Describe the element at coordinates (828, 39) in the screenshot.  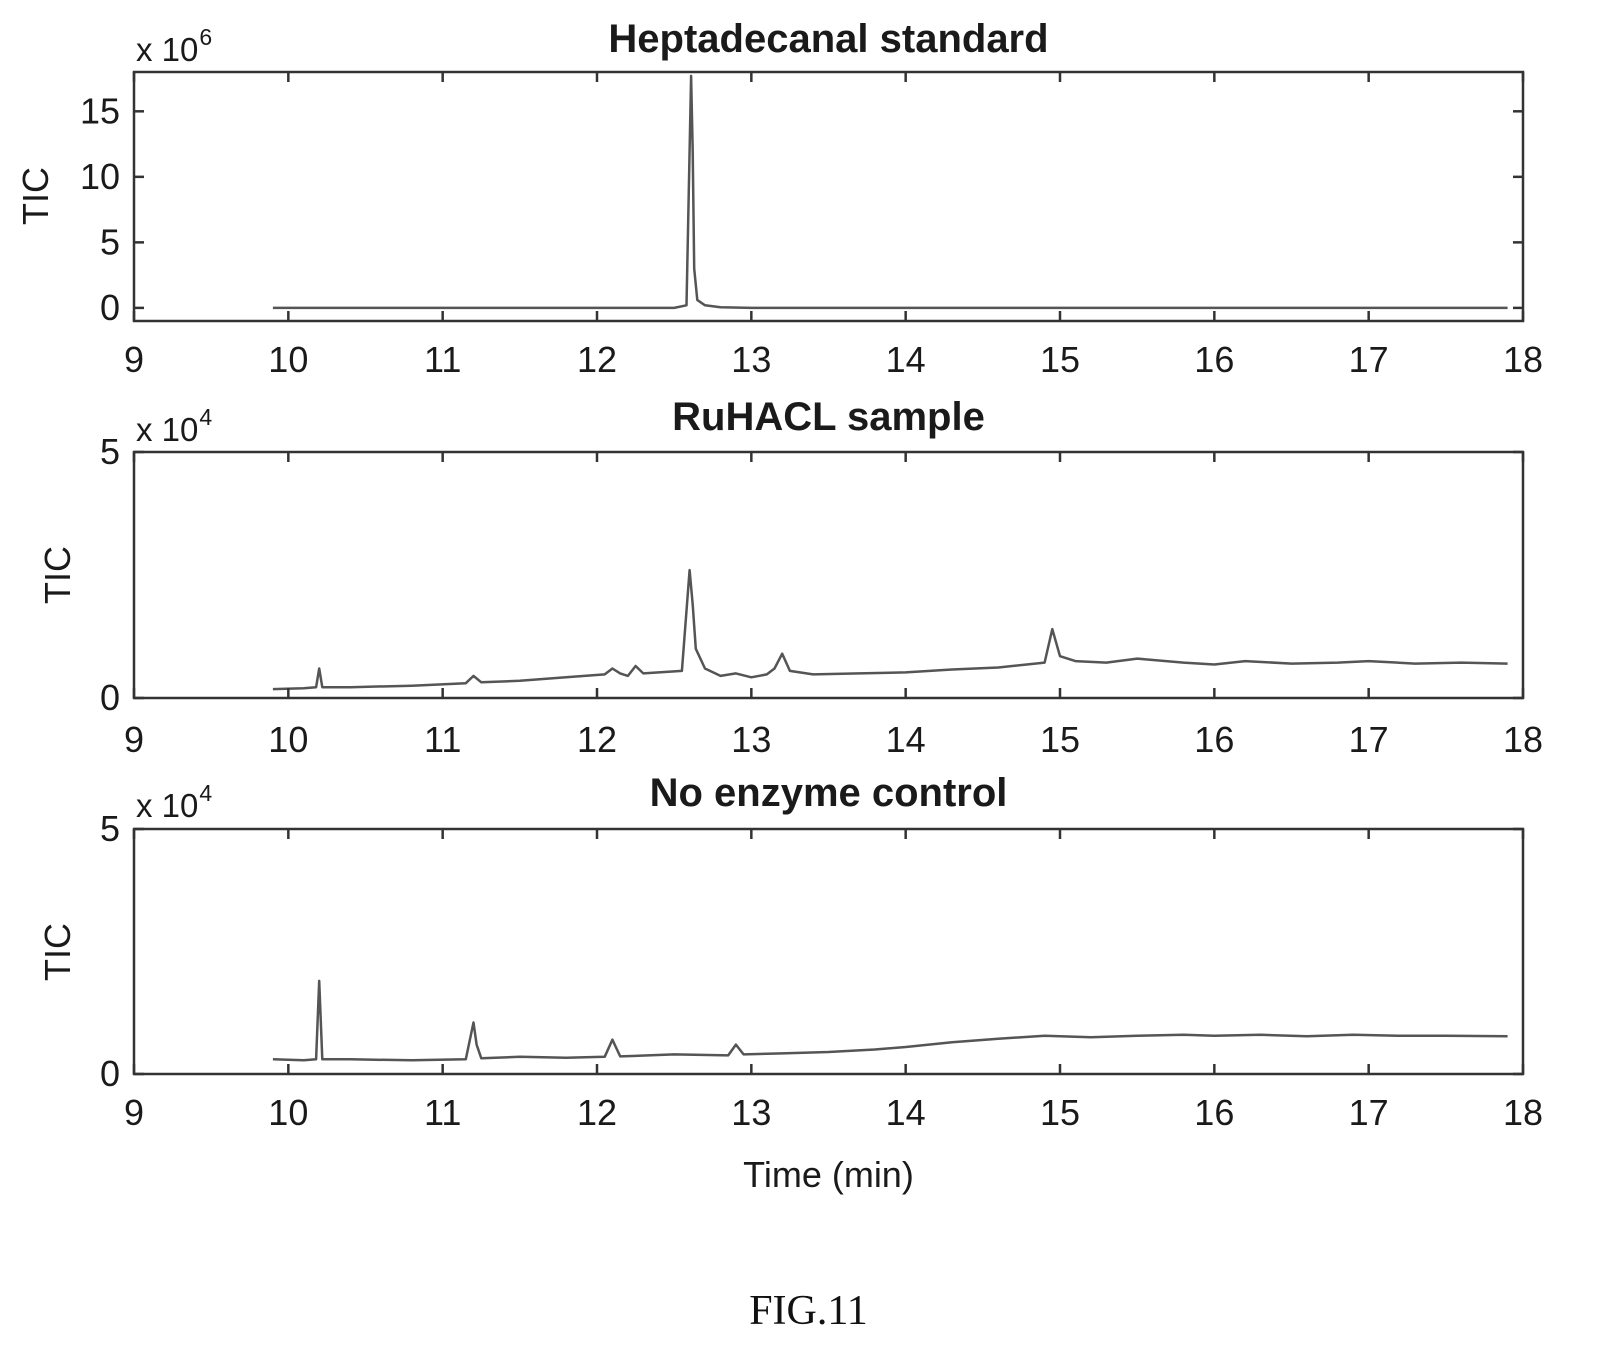
I see `chart-title: Heptadecanal standard` at that location.